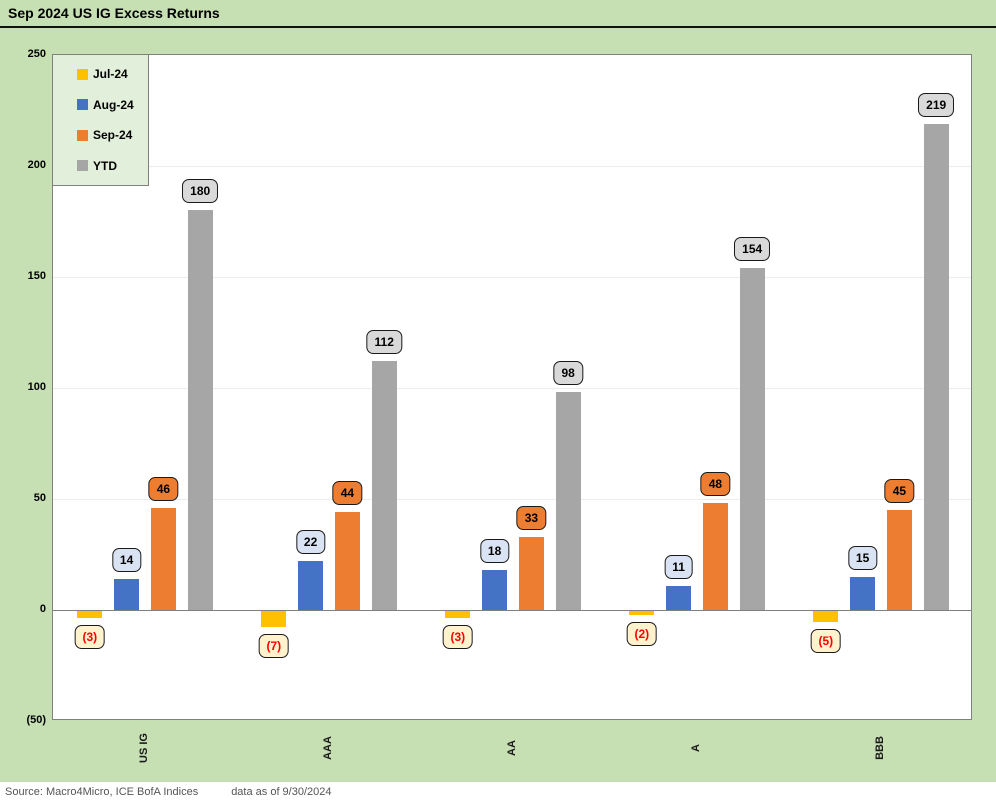  What do you see at coordinates (715, 556) in the screenshot?
I see `bar-sep-24-a` at bounding box center [715, 556].